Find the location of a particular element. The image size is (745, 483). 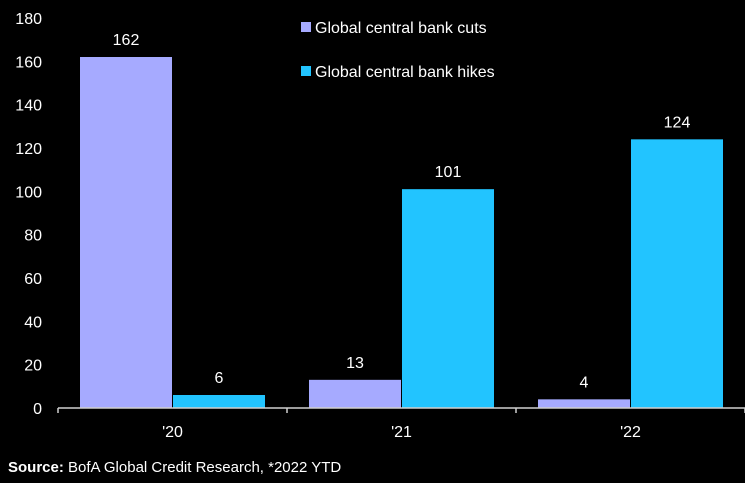

y-tick-label: 180 is located at coordinates (28, 19).